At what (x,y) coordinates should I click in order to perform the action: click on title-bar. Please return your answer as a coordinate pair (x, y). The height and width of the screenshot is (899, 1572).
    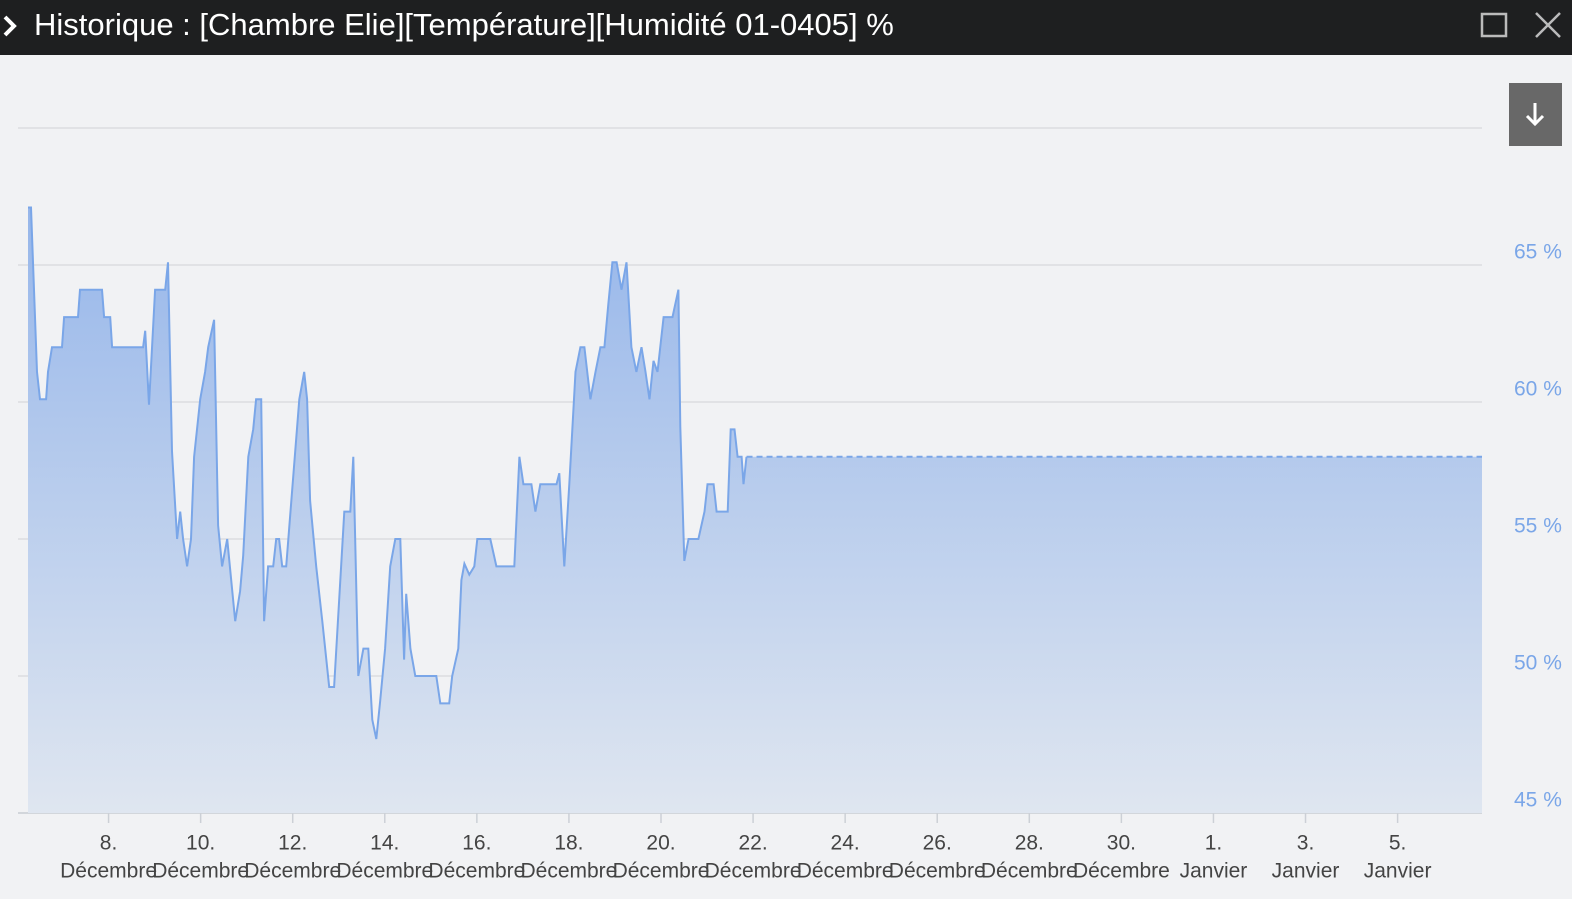
    Looking at the image, I should click on (786, 27).